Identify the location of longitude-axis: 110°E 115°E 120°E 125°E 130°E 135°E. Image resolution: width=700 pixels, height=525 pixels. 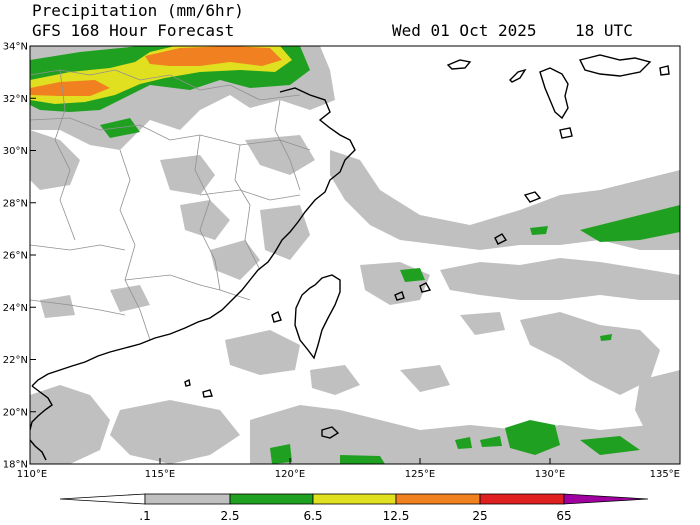
(349, 469).